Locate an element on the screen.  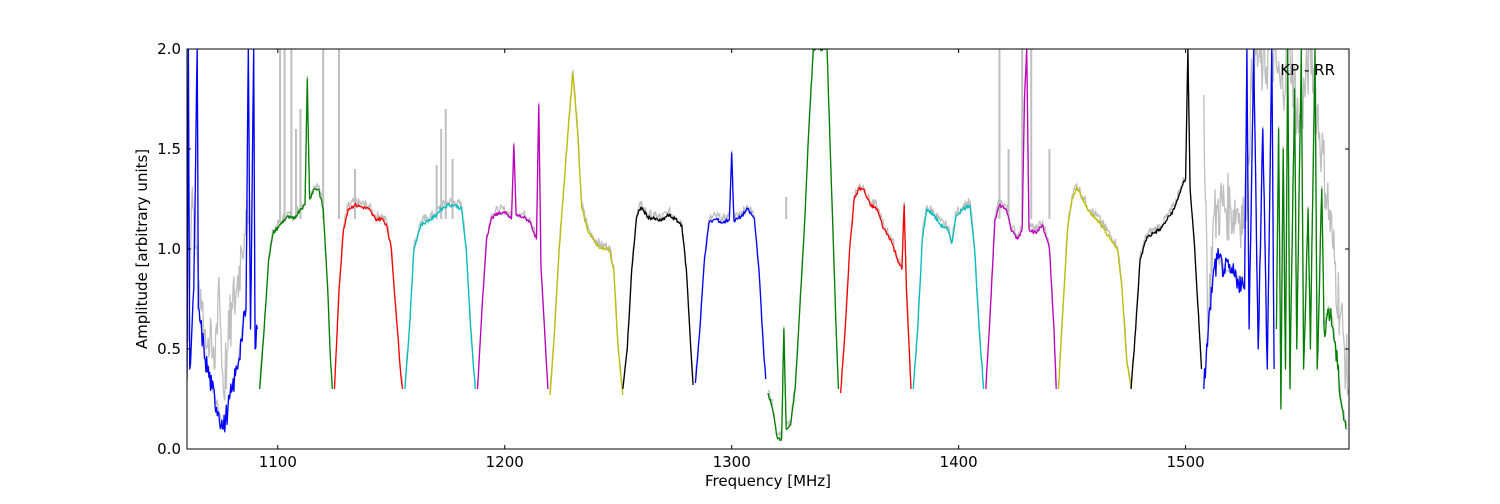
x-tick-label: 1100 is located at coordinates (278, 462).